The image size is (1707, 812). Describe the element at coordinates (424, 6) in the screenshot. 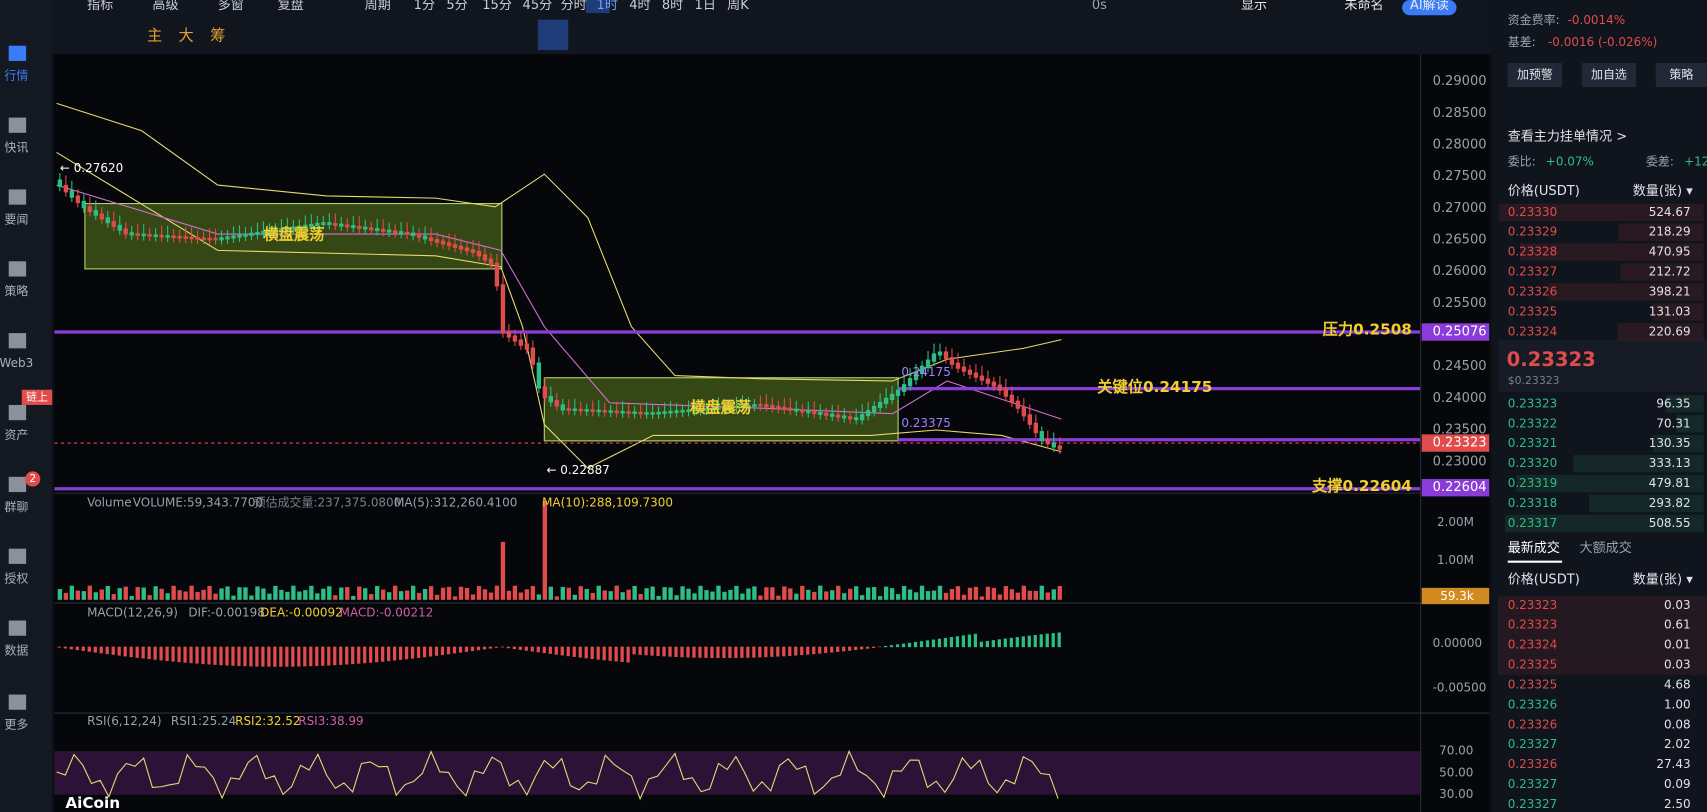

I see `toolbar-item: 1分` at that location.